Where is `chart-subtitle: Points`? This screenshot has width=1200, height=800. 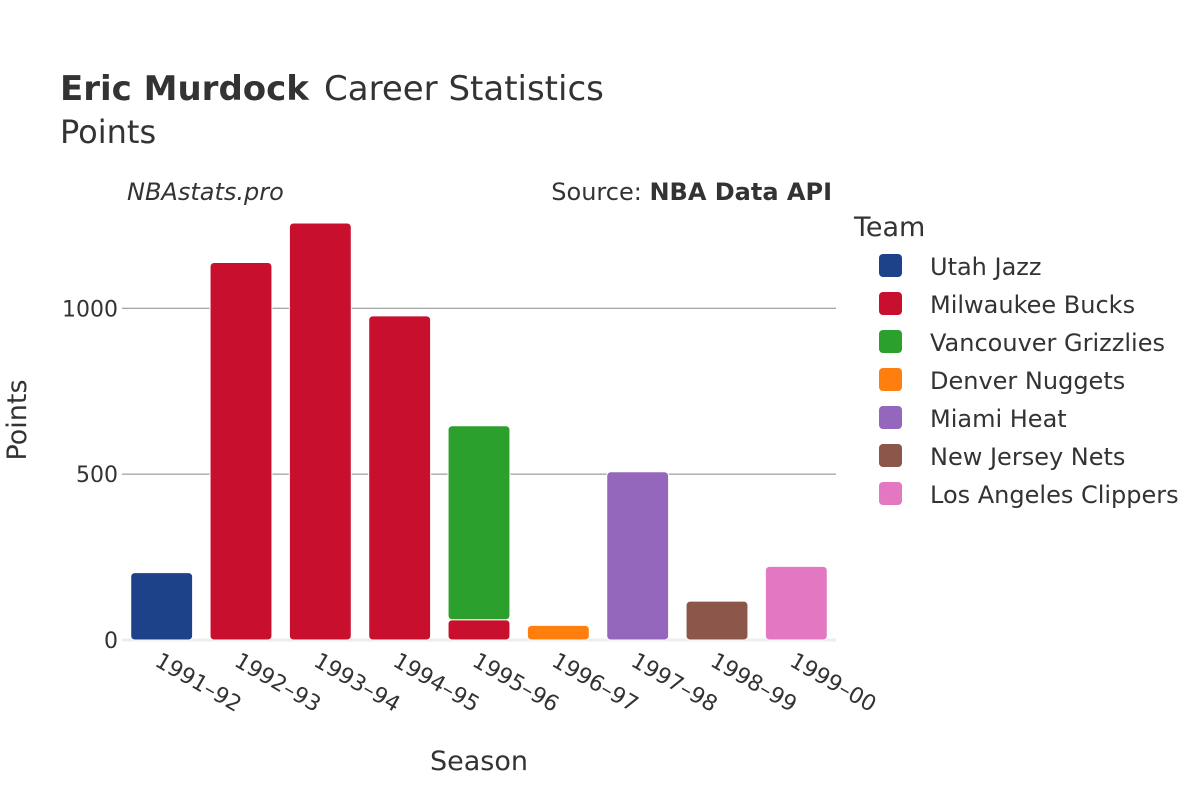
chart-subtitle: Points is located at coordinates (108, 132).